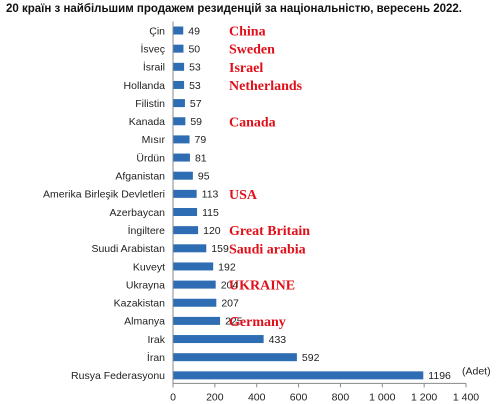 This screenshot has height=404, width=500. Describe the element at coordinates (145, 86) in the screenshot. I see `category-label: Hollanda` at that location.